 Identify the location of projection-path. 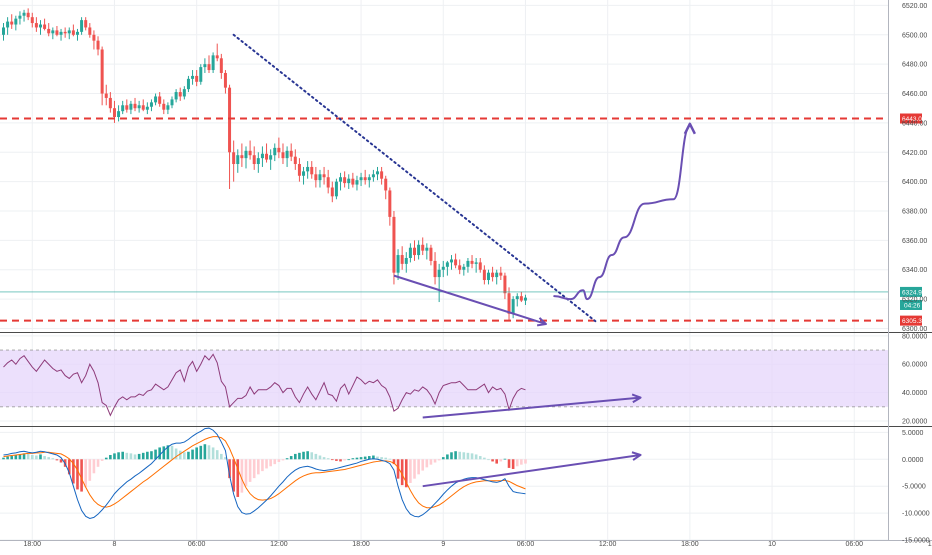
(622, 212).